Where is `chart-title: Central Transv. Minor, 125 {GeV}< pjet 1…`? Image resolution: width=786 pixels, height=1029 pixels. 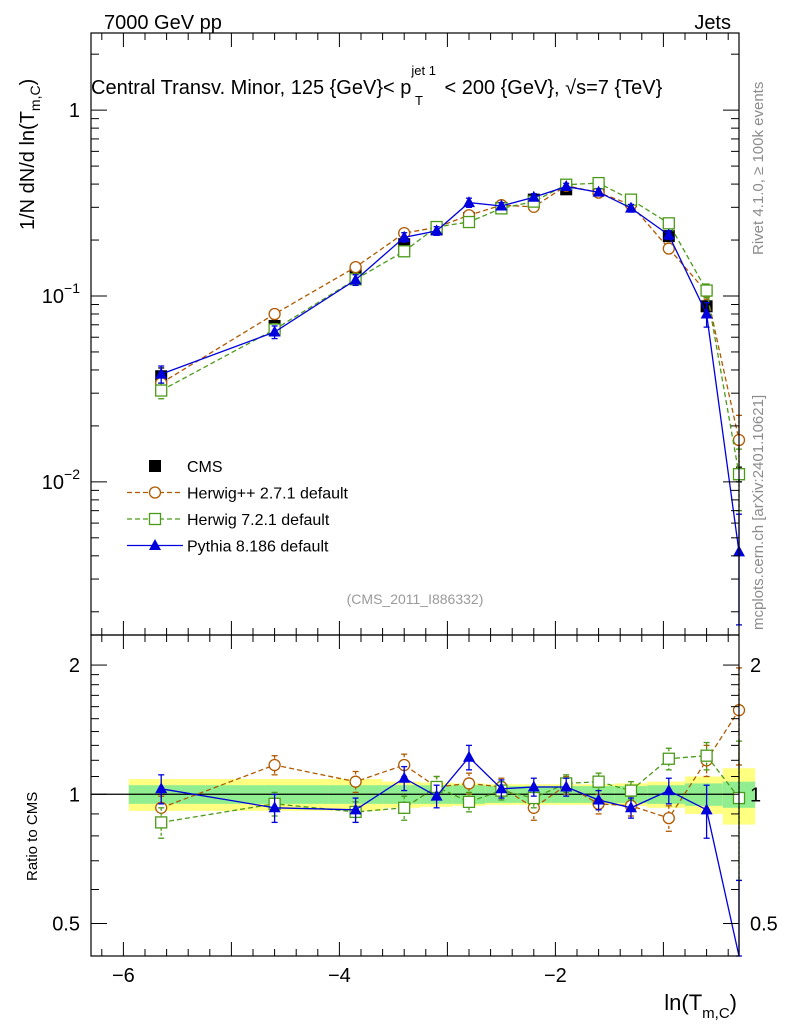 chart-title: Central Transv. Minor, 125 {GeV}< pjet 1… is located at coordinates (377, 85).